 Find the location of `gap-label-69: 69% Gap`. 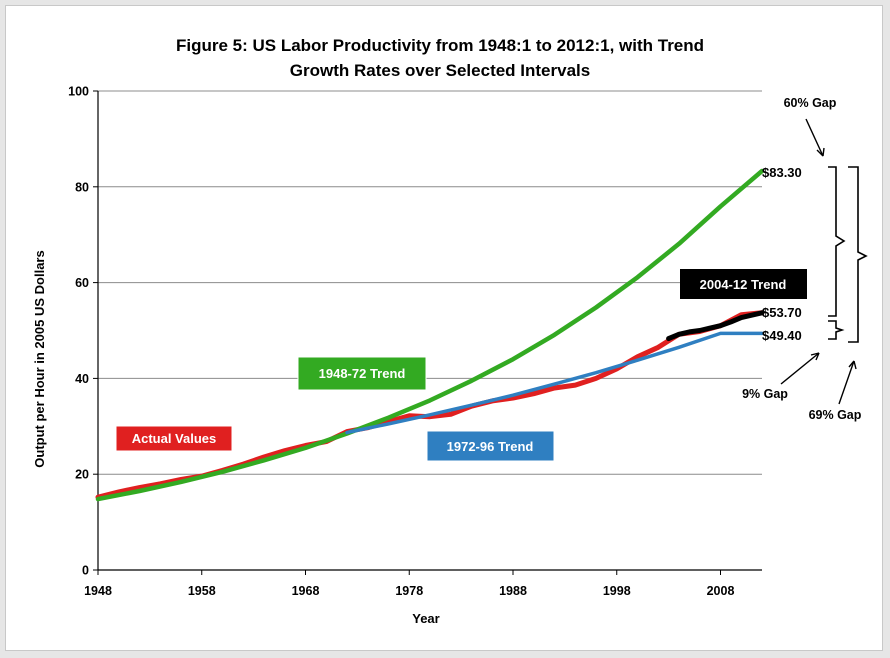

gap-label-69: 69% Gap is located at coordinates (835, 415).